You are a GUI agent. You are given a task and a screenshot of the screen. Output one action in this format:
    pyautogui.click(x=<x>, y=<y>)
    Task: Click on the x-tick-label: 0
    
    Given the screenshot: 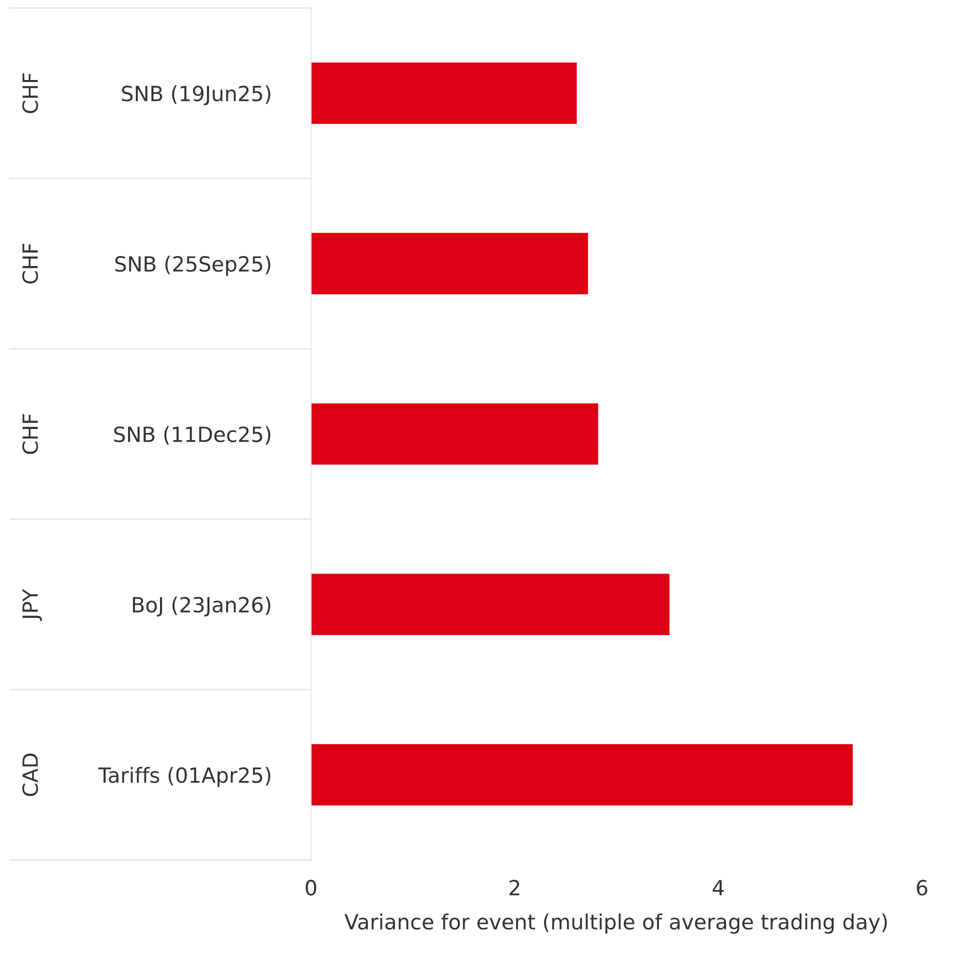 What is the action you would take?
    pyautogui.click(x=311, y=888)
    